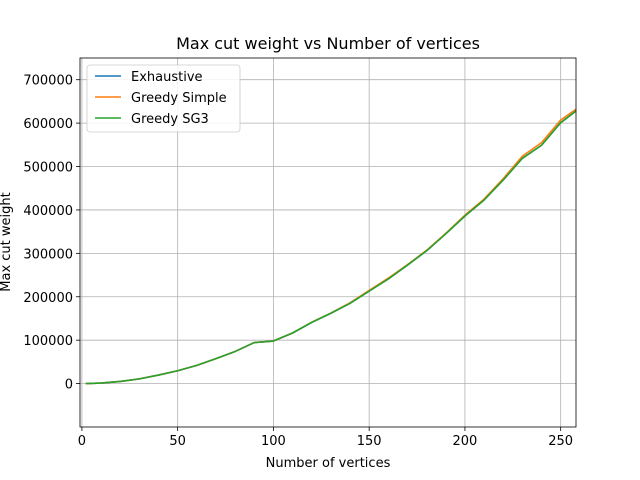 The height and width of the screenshot is (480, 640). What do you see at coordinates (179, 98) in the screenshot?
I see `legend-entry: Greedy Simple` at bounding box center [179, 98].